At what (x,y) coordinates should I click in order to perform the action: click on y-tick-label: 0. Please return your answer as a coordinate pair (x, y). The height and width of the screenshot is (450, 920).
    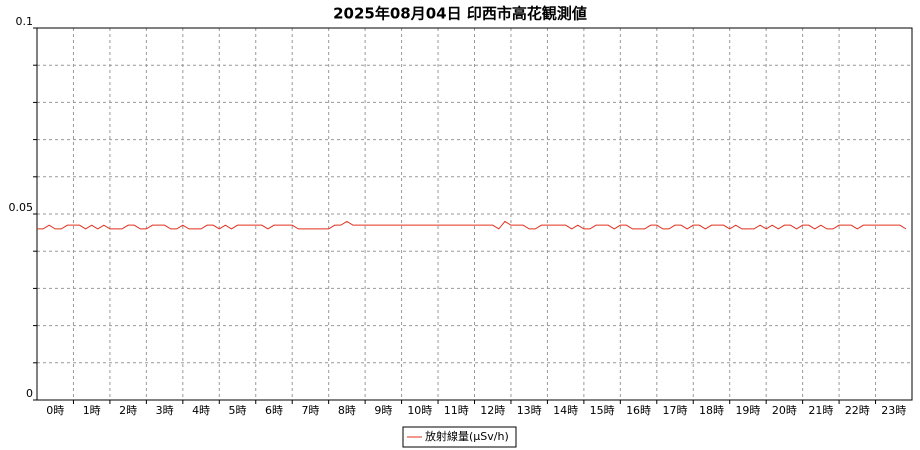
    Looking at the image, I should click on (29, 393).